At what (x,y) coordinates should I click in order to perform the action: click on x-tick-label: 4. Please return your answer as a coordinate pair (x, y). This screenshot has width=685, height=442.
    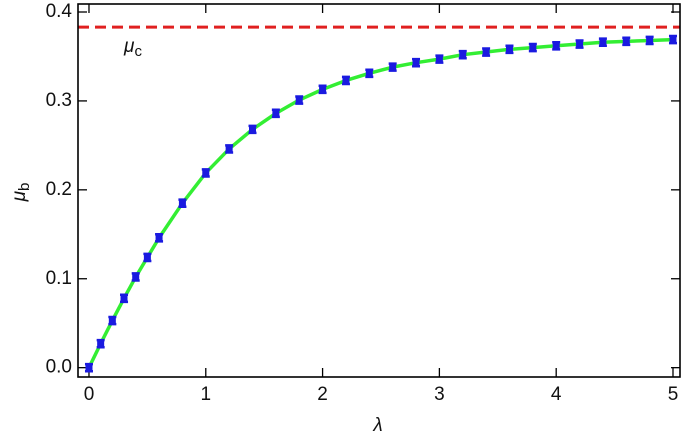
    Looking at the image, I should click on (556, 394).